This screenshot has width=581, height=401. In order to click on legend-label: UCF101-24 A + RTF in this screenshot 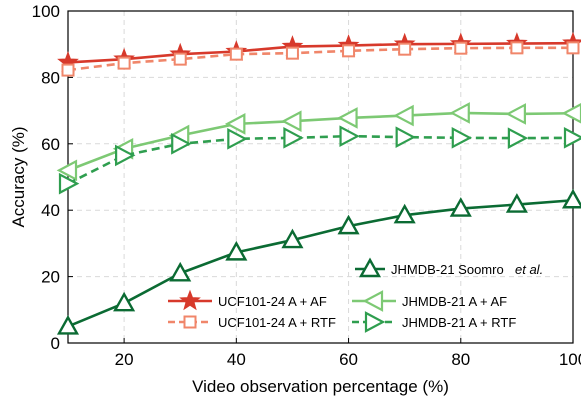, I will do `click(277, 322)`.